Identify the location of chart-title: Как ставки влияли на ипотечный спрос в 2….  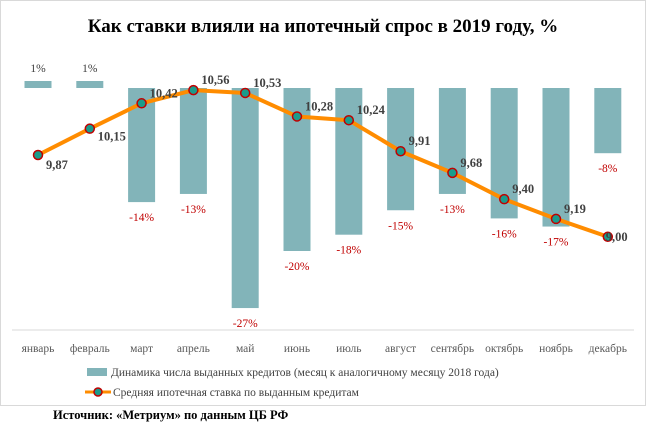
(323, 26).